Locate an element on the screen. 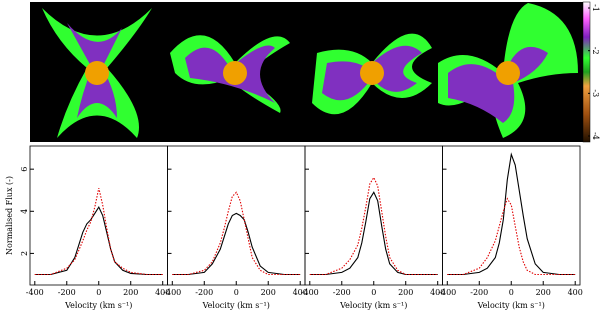  colorbar-tick-label: -1 is located at coordinates (595, 8).